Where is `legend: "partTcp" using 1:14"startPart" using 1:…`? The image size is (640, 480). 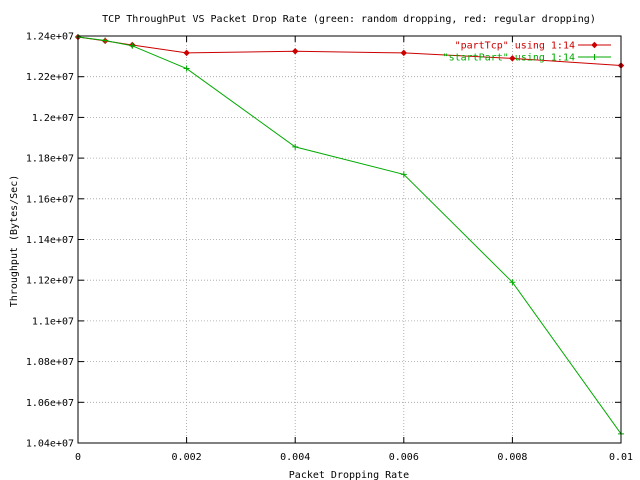
legend: "partTcp" using 1:14"startPart" using 1:… is located at coordinates (527, 52).